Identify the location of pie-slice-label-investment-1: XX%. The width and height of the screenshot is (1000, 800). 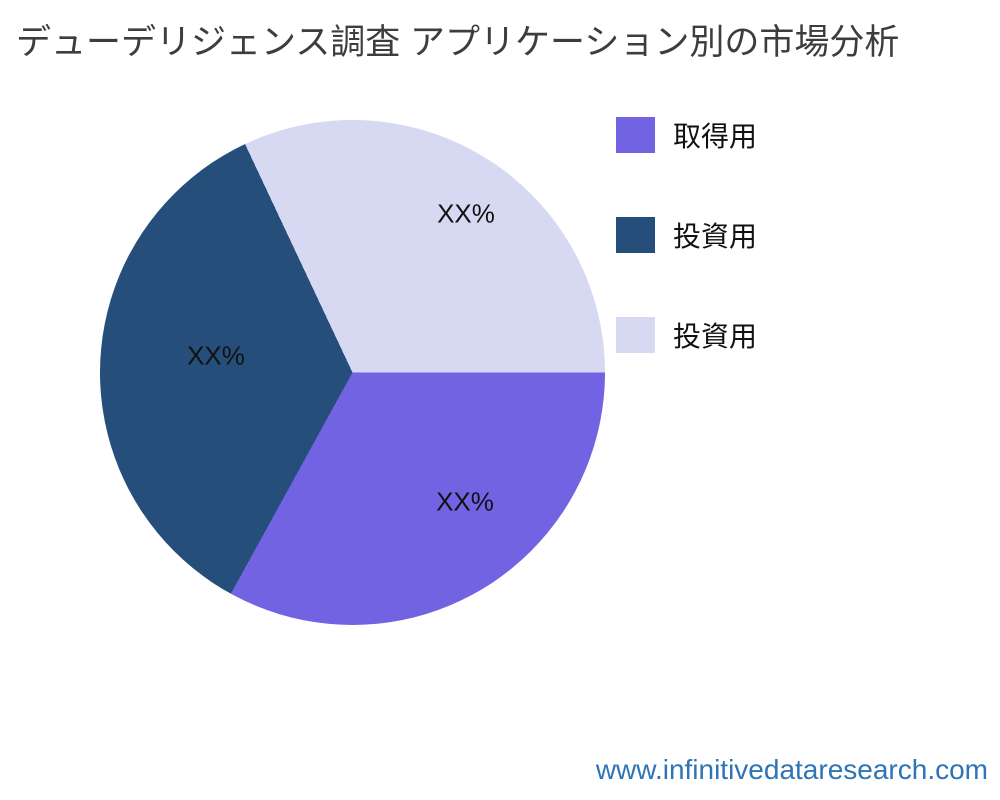
(216, 355).